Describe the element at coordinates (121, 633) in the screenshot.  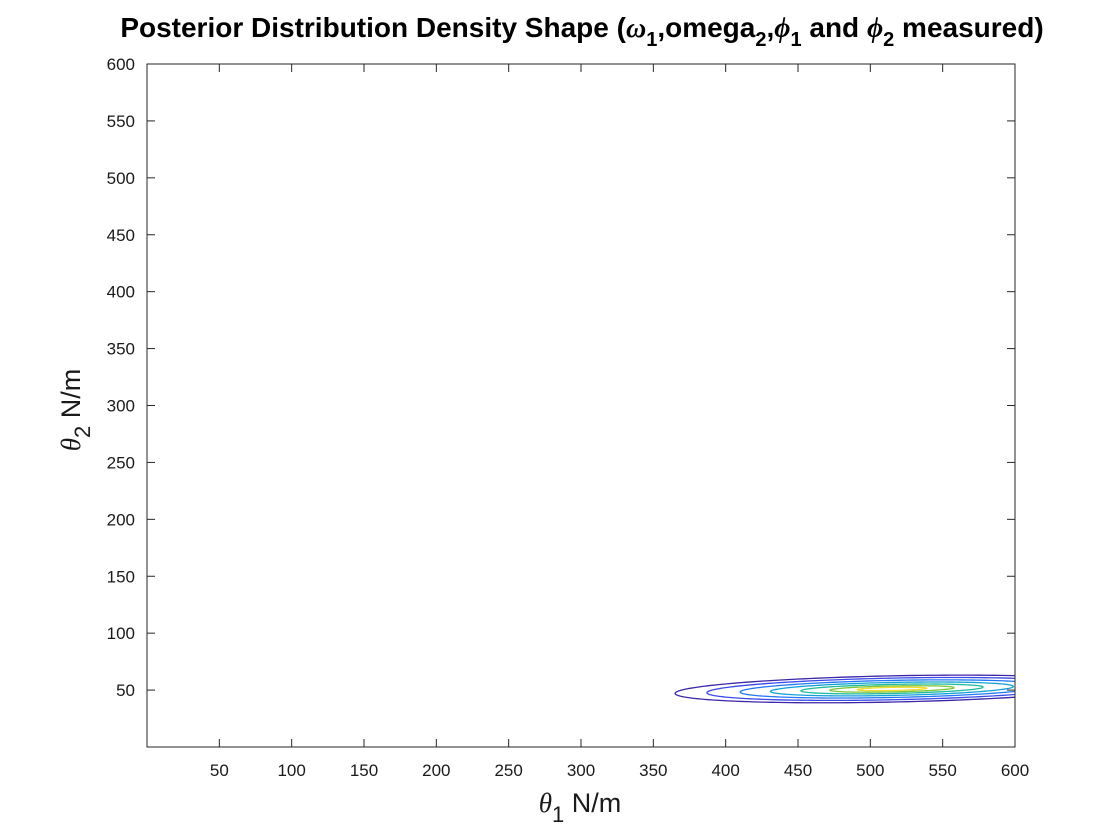
I see `y-tick-label: 100` at that location.